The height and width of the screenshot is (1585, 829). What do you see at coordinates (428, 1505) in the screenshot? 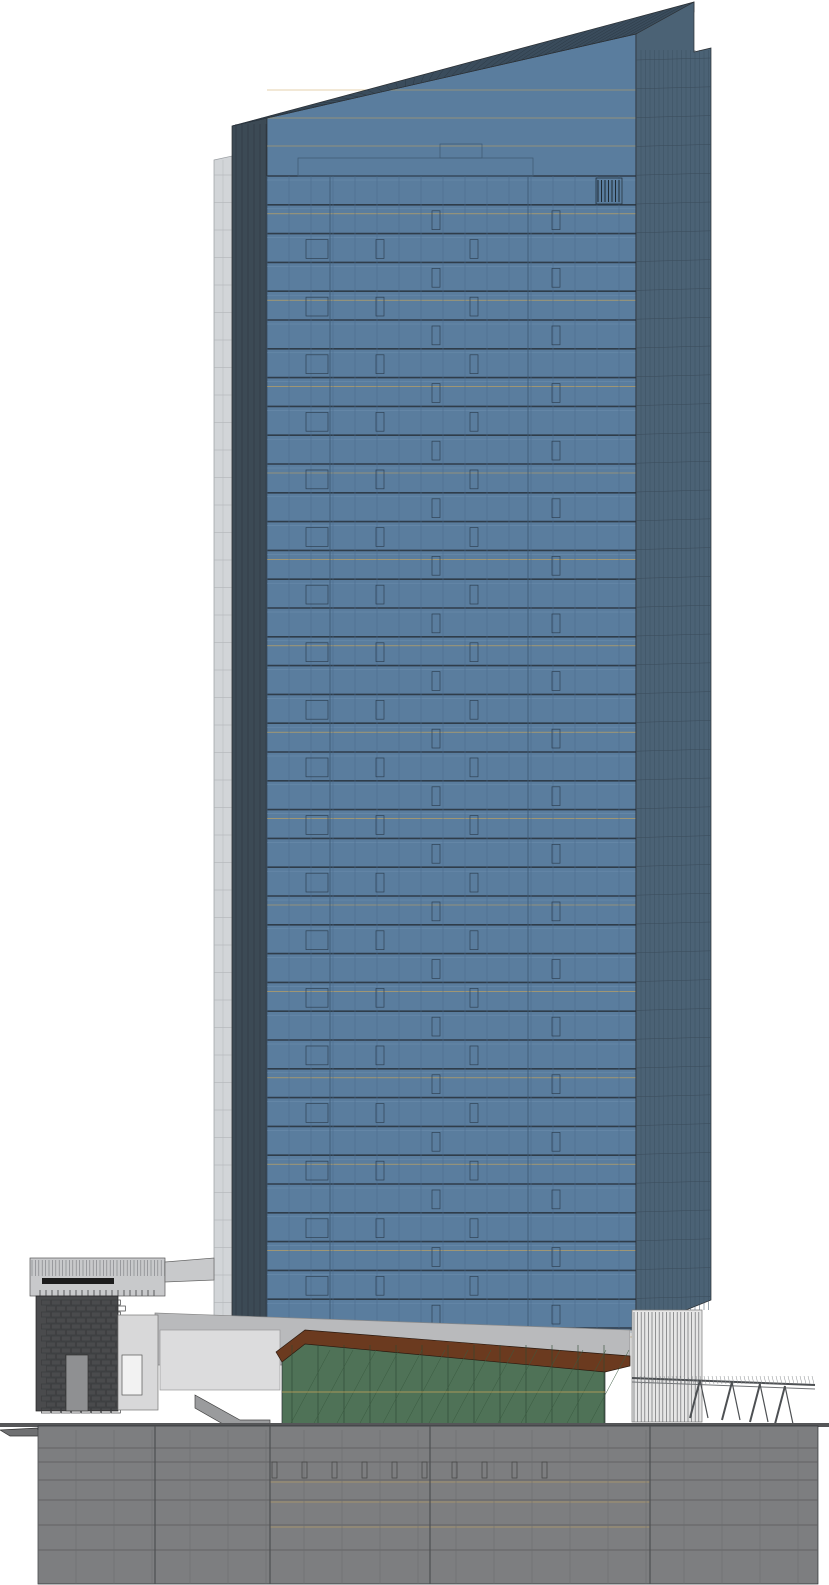
I see `basement-section` at bounding box center [428, 1505].